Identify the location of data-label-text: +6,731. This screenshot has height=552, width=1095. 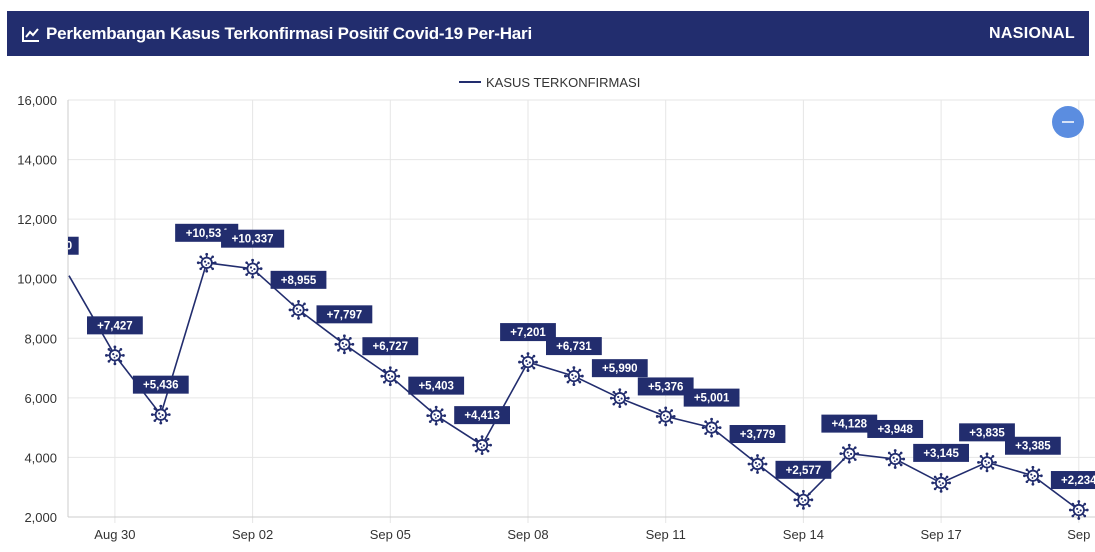
(574, 347).